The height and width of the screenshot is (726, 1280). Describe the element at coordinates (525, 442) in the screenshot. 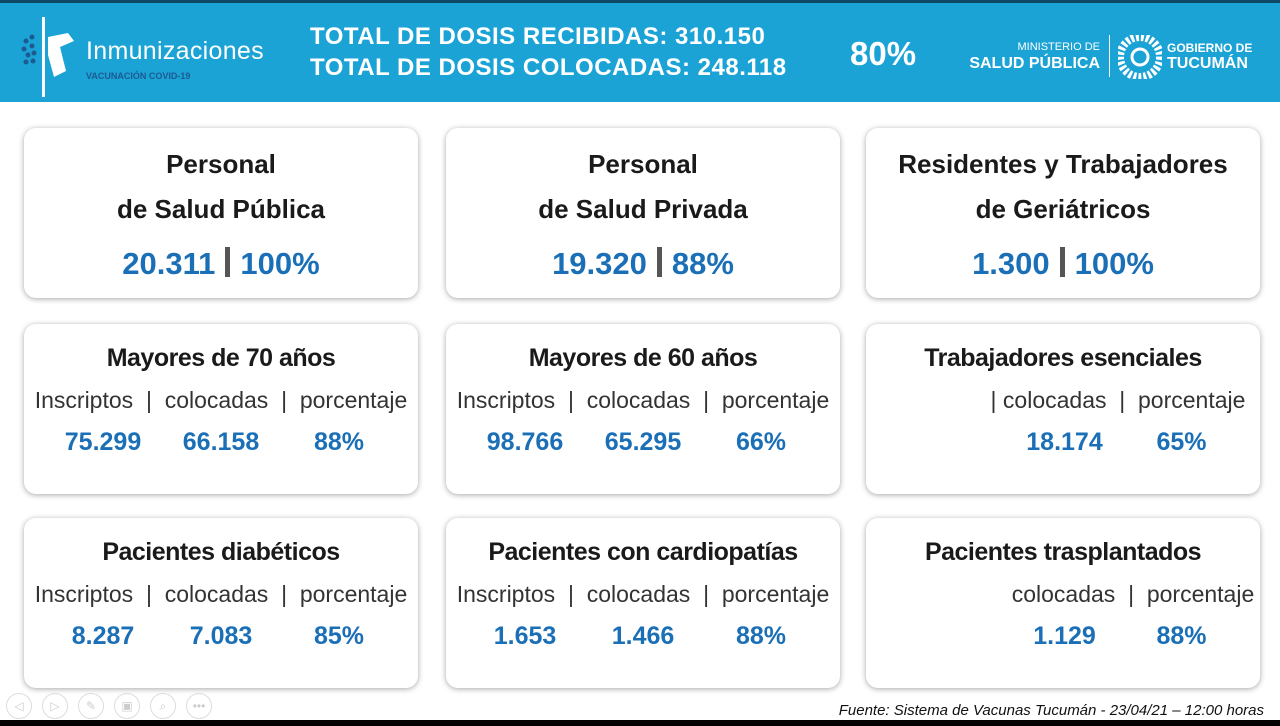

I see `inscriptos-value: 98.766` at that location.